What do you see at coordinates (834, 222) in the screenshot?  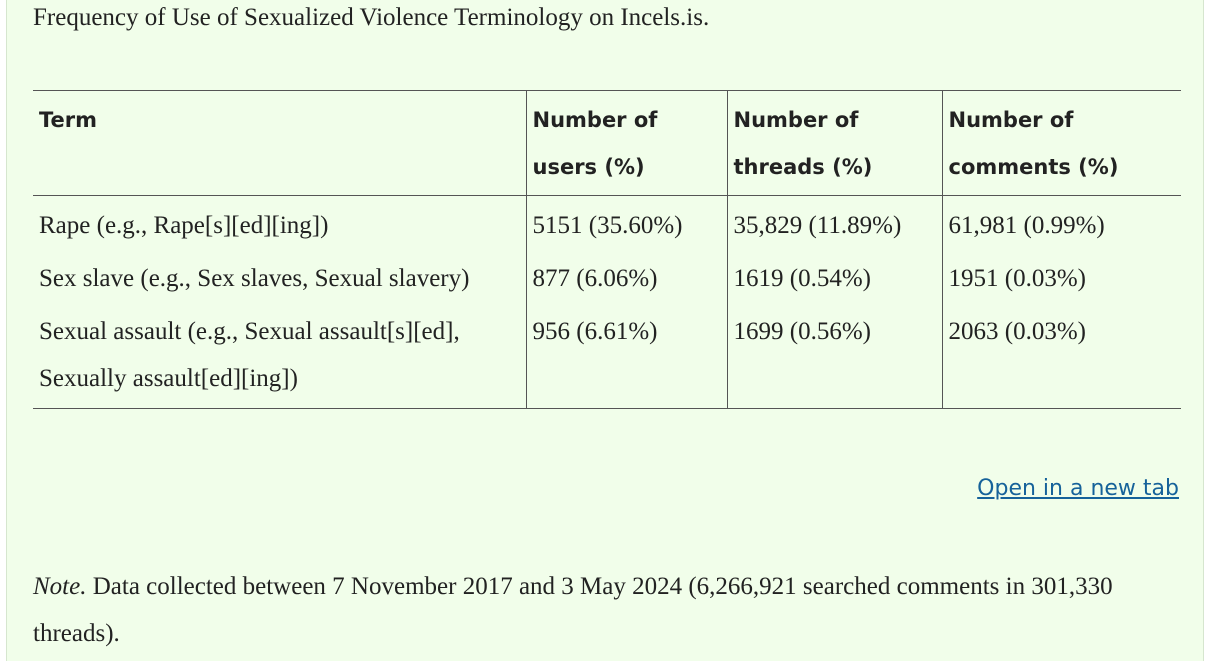 I see `count-cell: 35,829 (11.89%)` at bounding box center [834, 222].